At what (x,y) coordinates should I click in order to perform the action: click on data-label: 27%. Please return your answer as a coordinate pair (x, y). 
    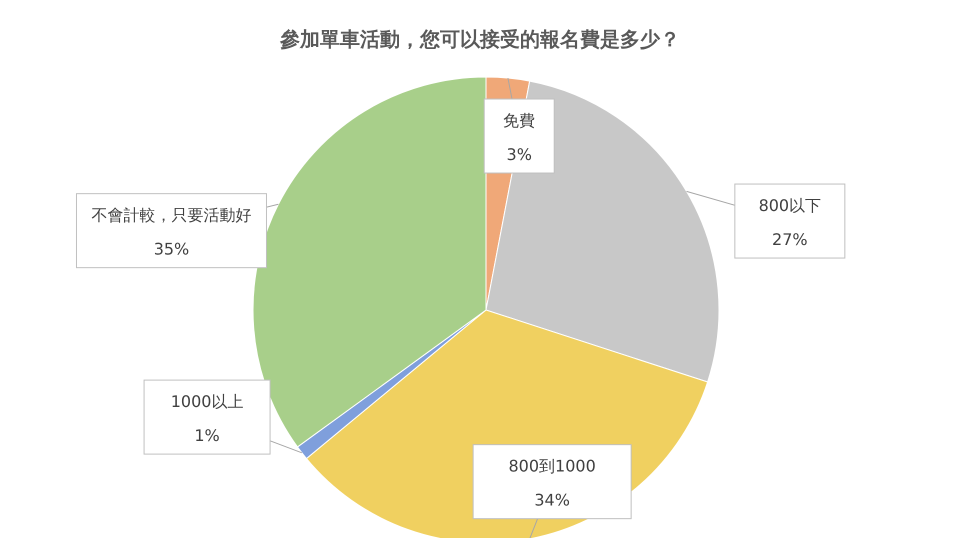
    Looking at the image, I should click on (790, 240).